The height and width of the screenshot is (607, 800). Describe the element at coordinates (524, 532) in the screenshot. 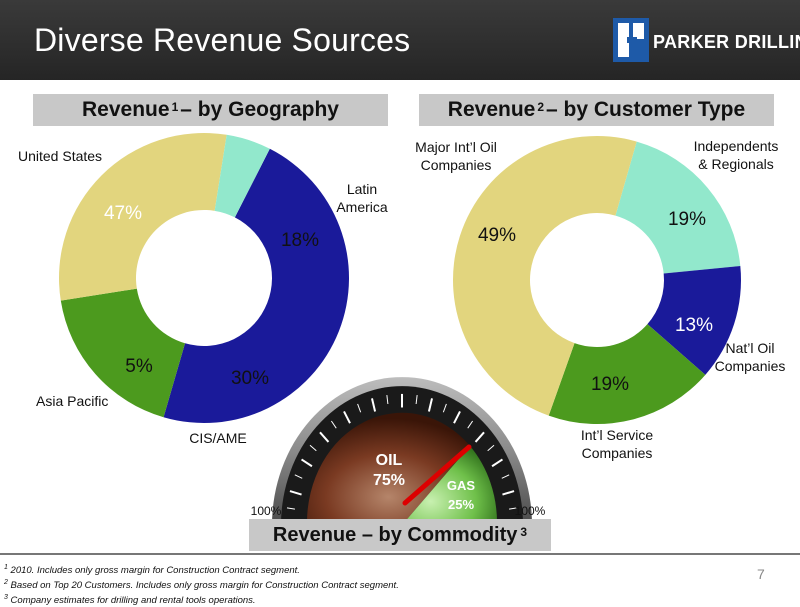

I see `section-commodity-sup: 3` at that location.